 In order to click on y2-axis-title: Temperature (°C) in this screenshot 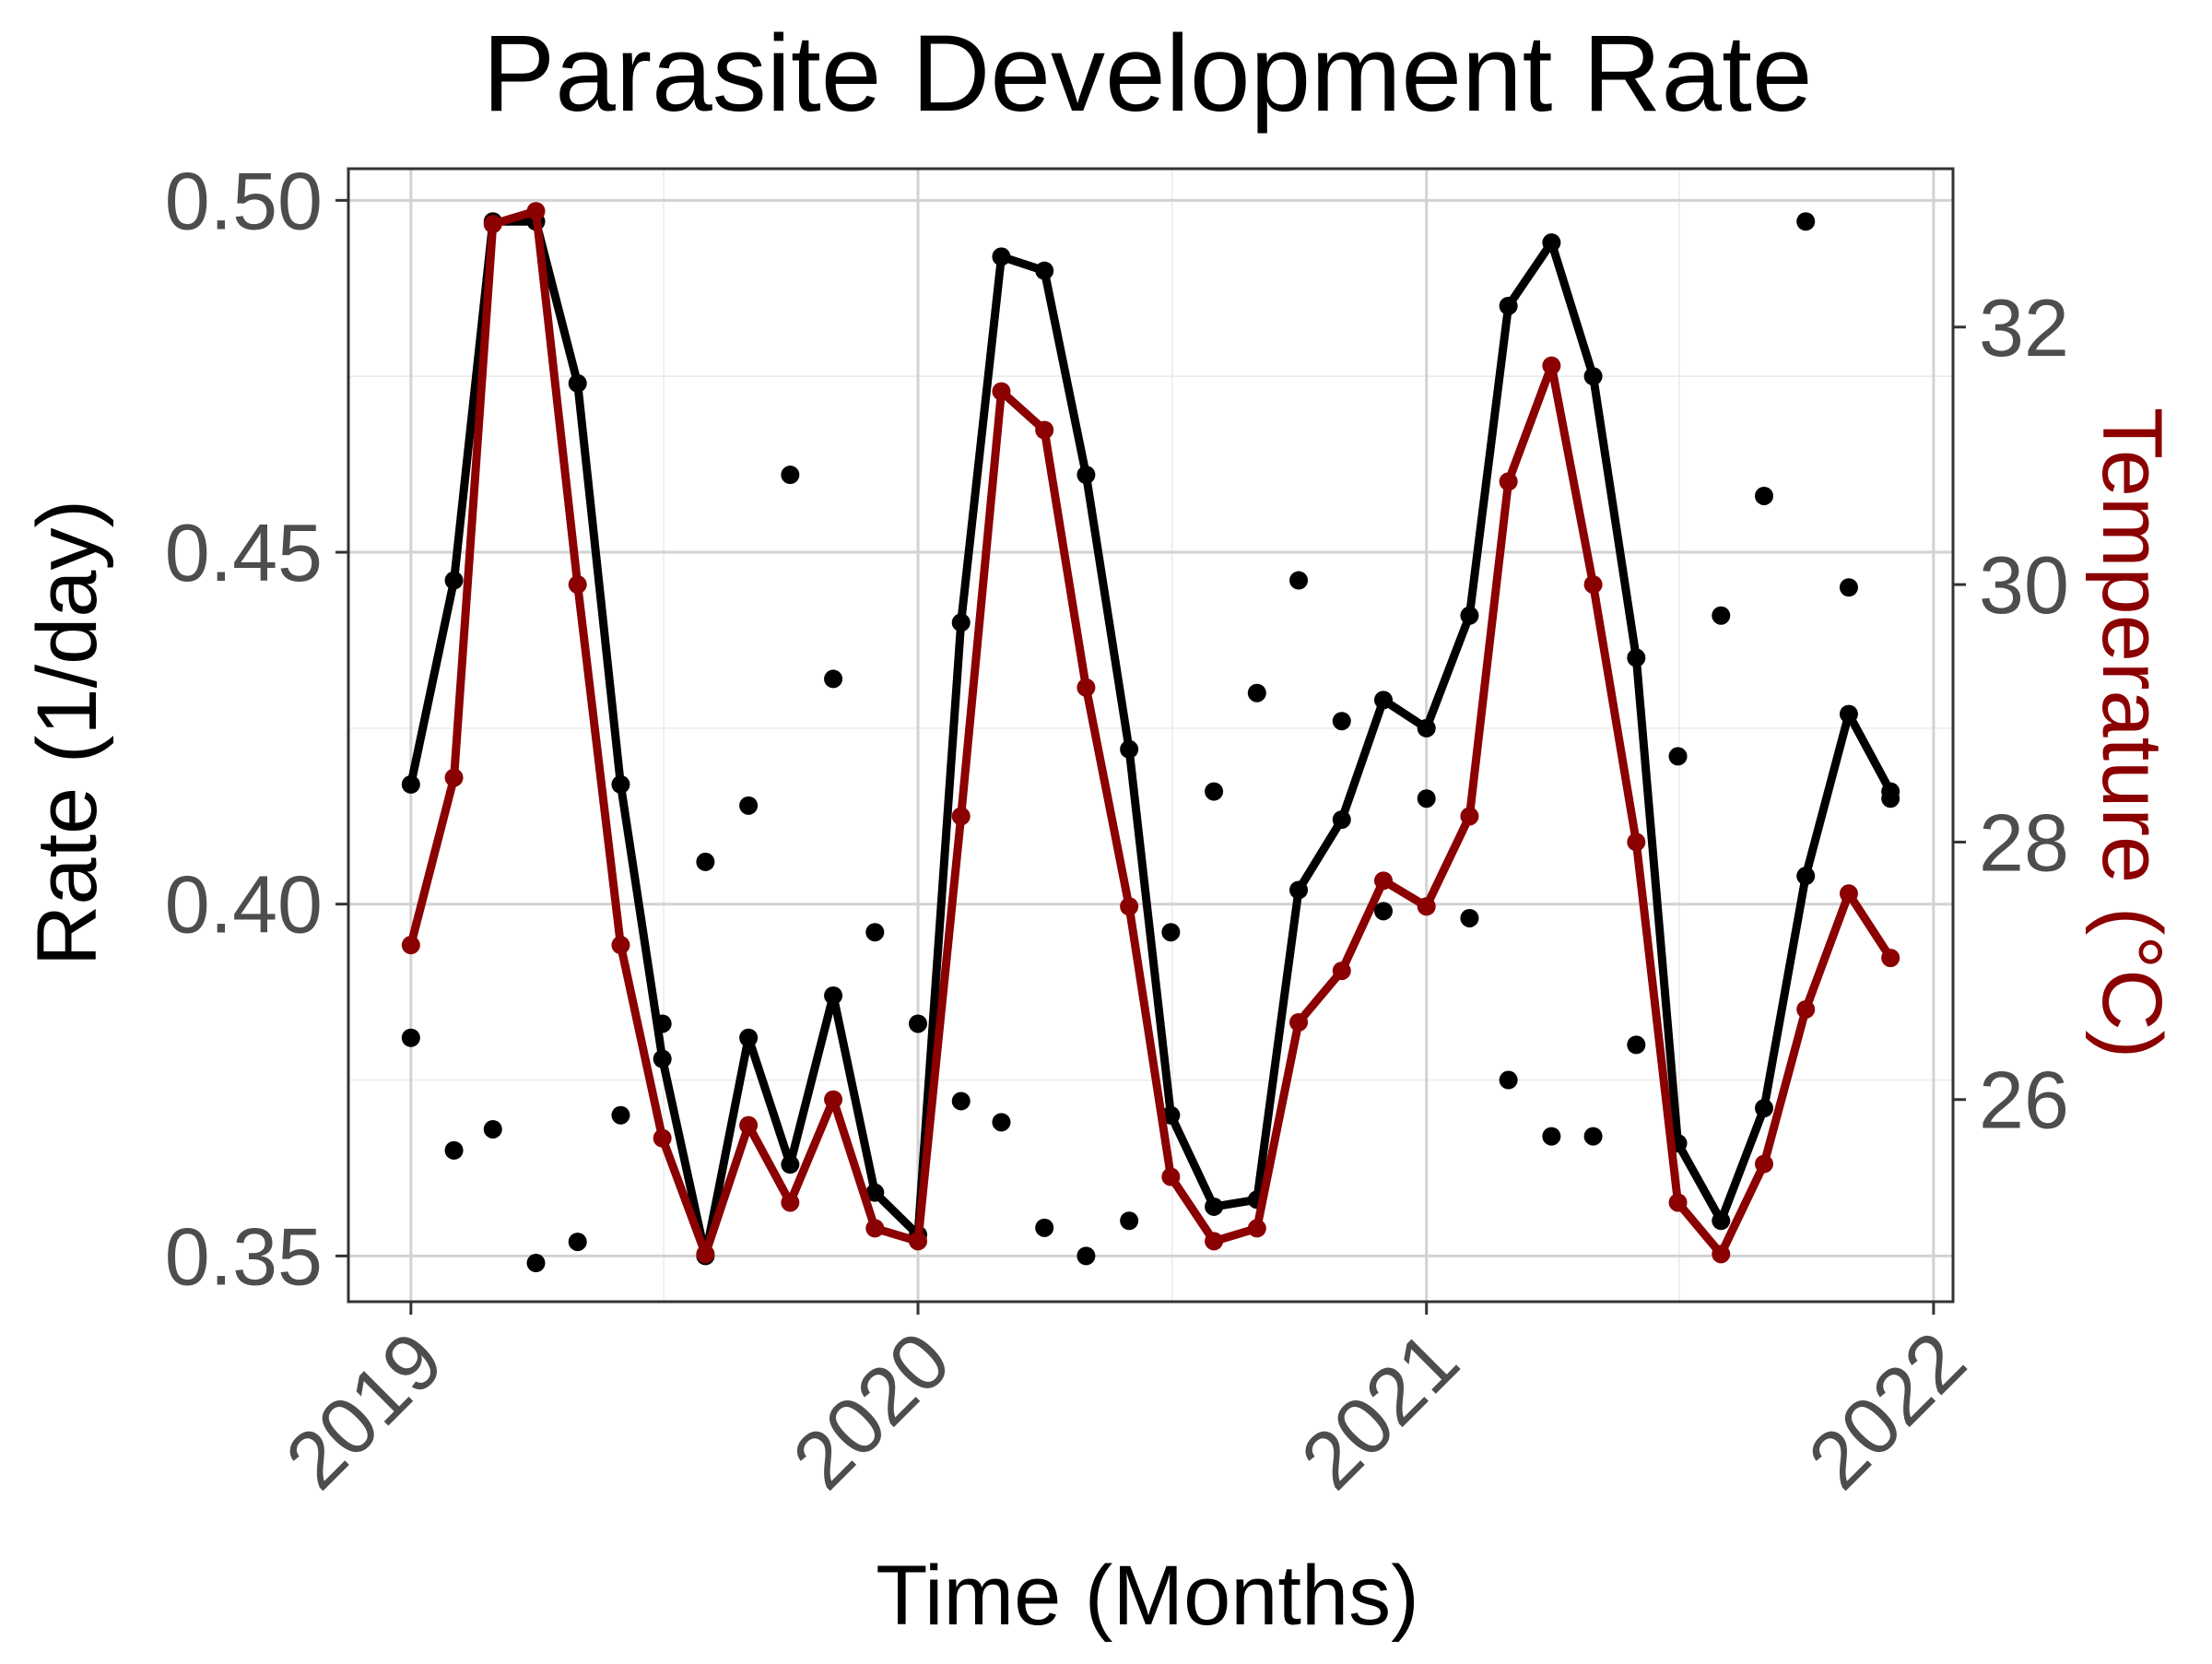, I will do `click(2132, 733)`.